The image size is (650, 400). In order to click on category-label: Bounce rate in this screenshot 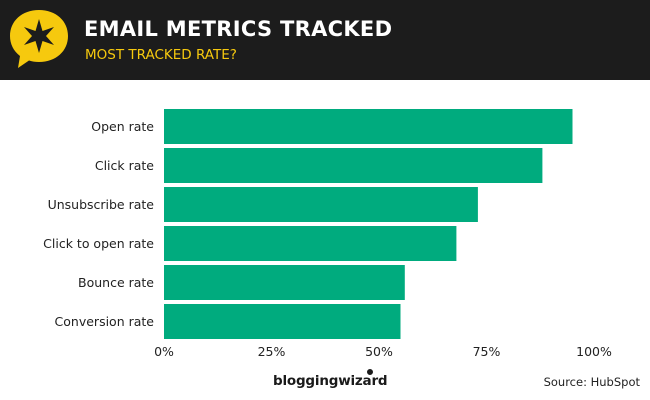, I will do `click(116, 282)`.